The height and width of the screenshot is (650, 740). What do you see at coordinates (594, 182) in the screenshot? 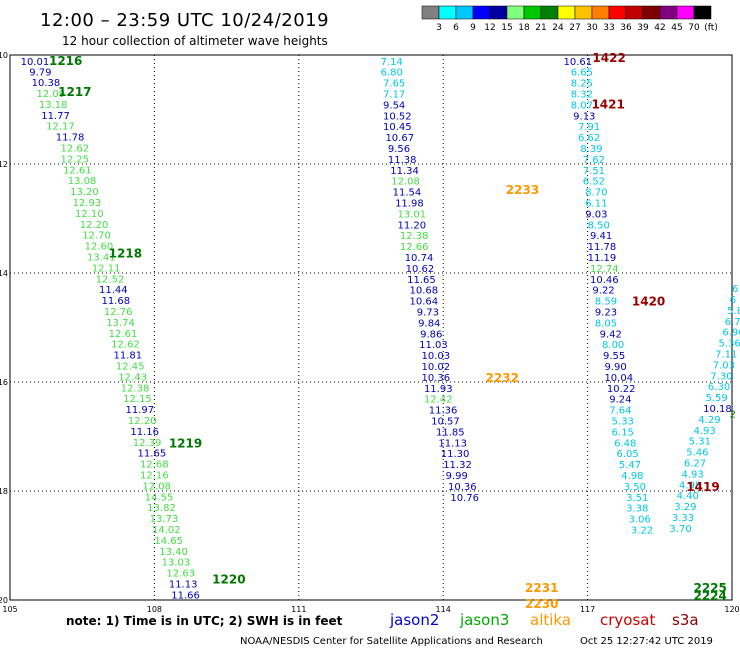
I see `wave-height-label: 6.52` at bounding box center [594, 182].